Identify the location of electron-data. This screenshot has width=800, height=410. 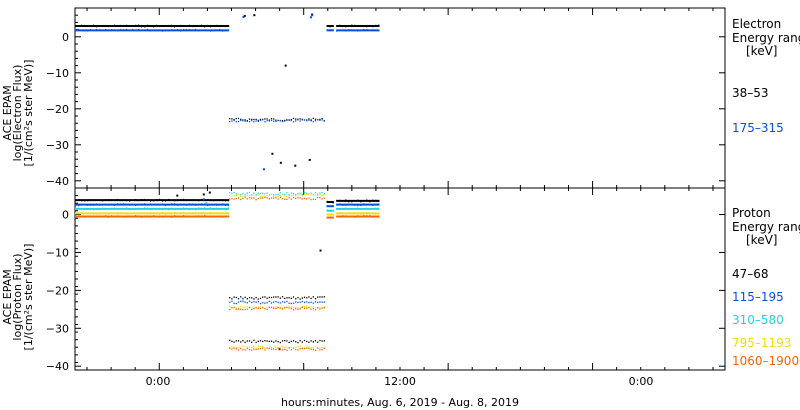
(227, 92).